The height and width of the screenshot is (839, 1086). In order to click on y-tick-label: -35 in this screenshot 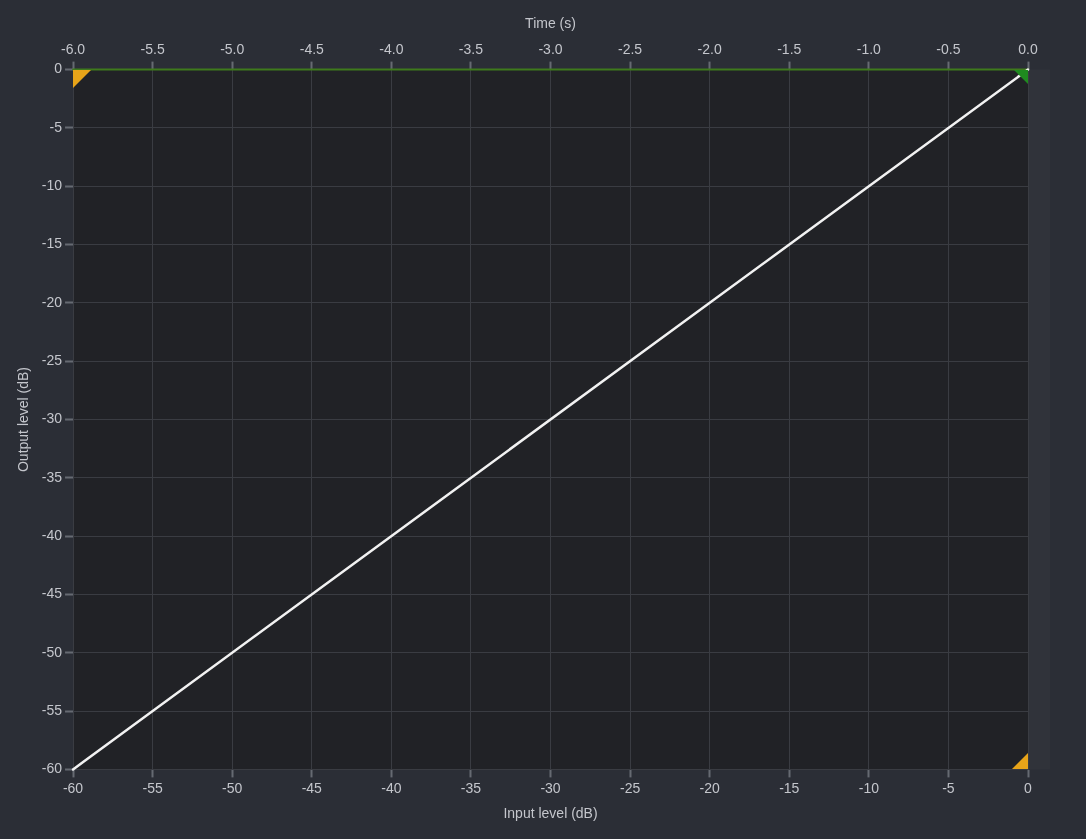, I will do `click(52, 476)`.